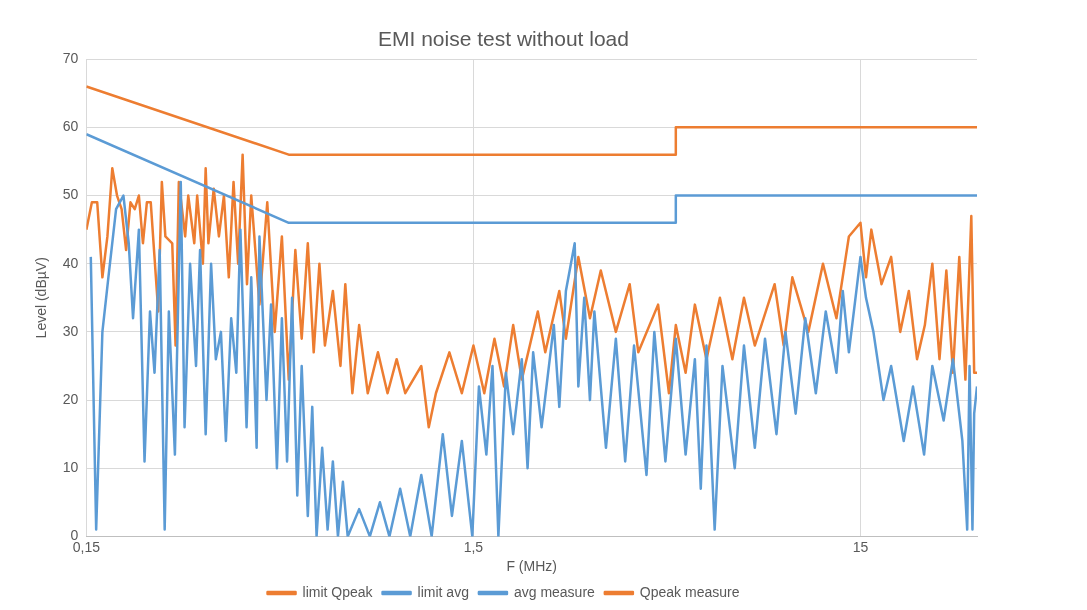  What do you see at coordinates (70, 398) in the screenshot?
I see `y-tick-label: 20` at bounding box center [70, 398].